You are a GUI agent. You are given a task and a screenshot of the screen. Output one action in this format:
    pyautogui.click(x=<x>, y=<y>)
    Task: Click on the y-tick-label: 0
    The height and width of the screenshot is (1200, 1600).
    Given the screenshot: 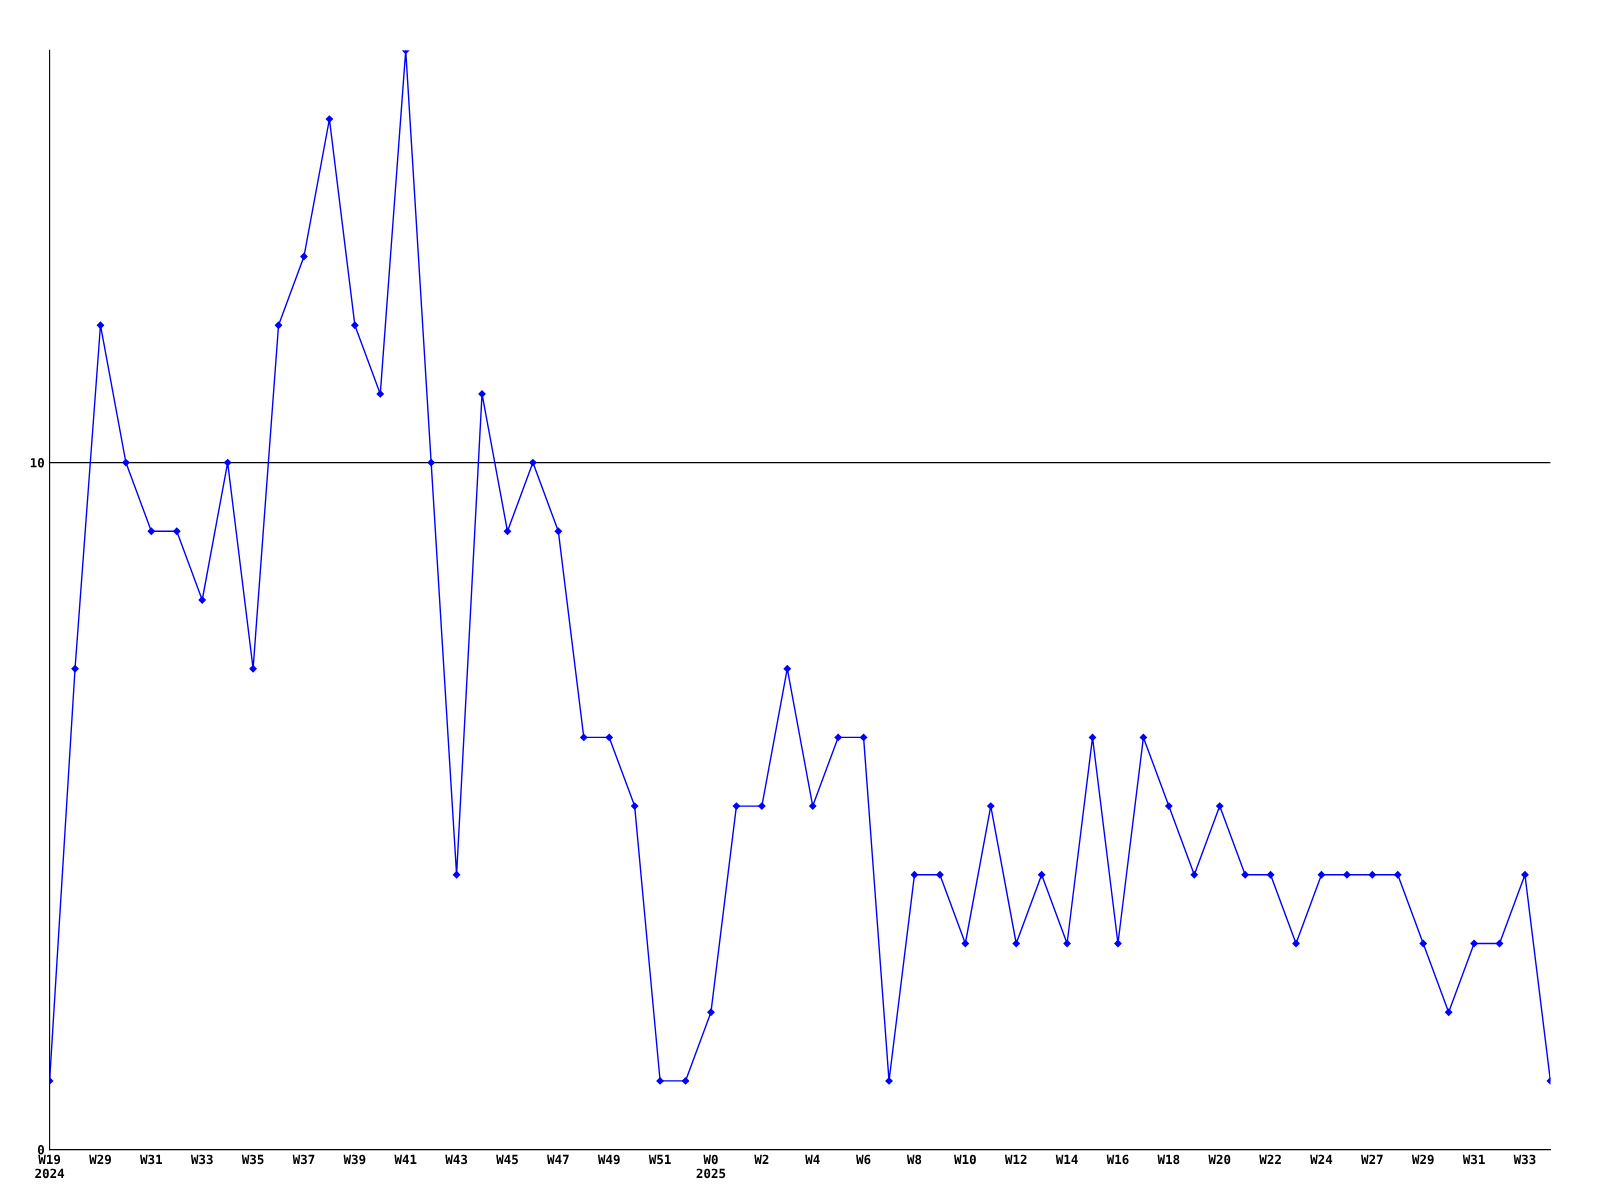 What is the action you would take?
    pyautogui.click(x=40, y=1150)
    